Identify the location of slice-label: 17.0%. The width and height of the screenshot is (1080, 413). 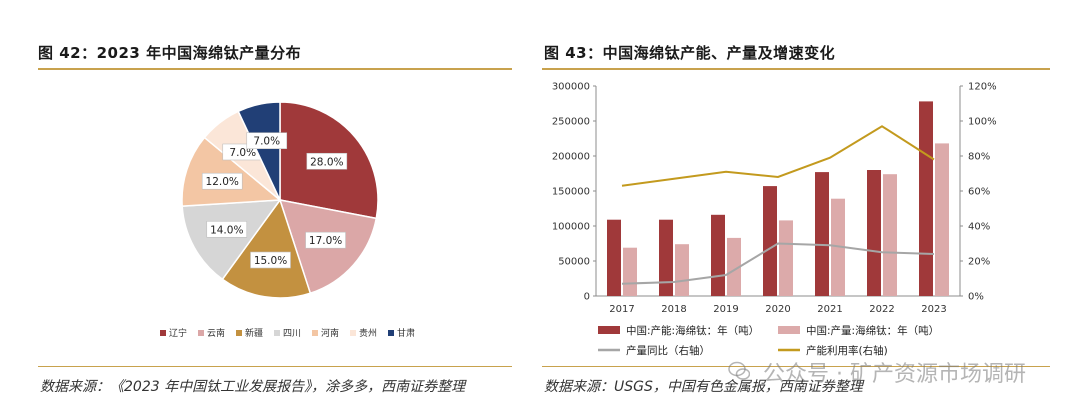
(325, 241).